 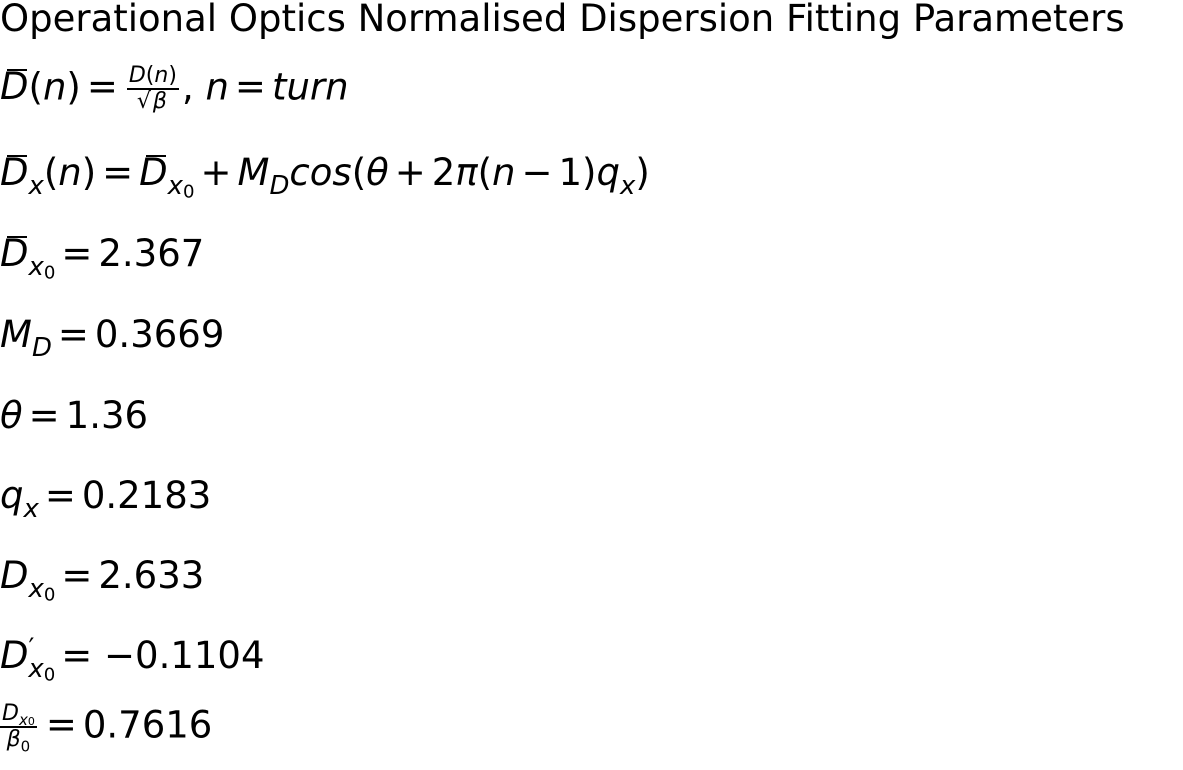 I want to click on equation-dispersion-fit-model: Dx(n) = Dx0 + MDcos(θ +2π(n −1)qx), so click(x=325, y=177).